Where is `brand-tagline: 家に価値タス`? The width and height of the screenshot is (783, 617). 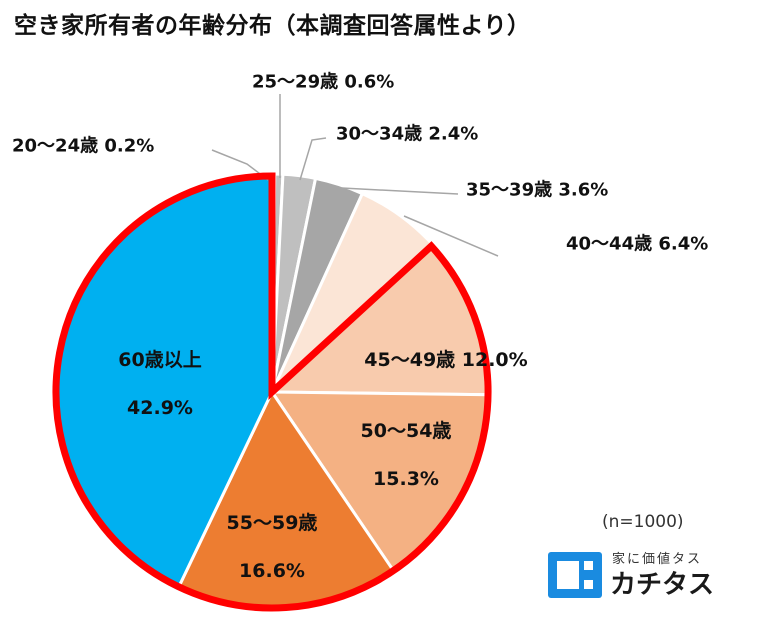 brand-tagline: 家に価値タス is located at coordinates (657, 559).